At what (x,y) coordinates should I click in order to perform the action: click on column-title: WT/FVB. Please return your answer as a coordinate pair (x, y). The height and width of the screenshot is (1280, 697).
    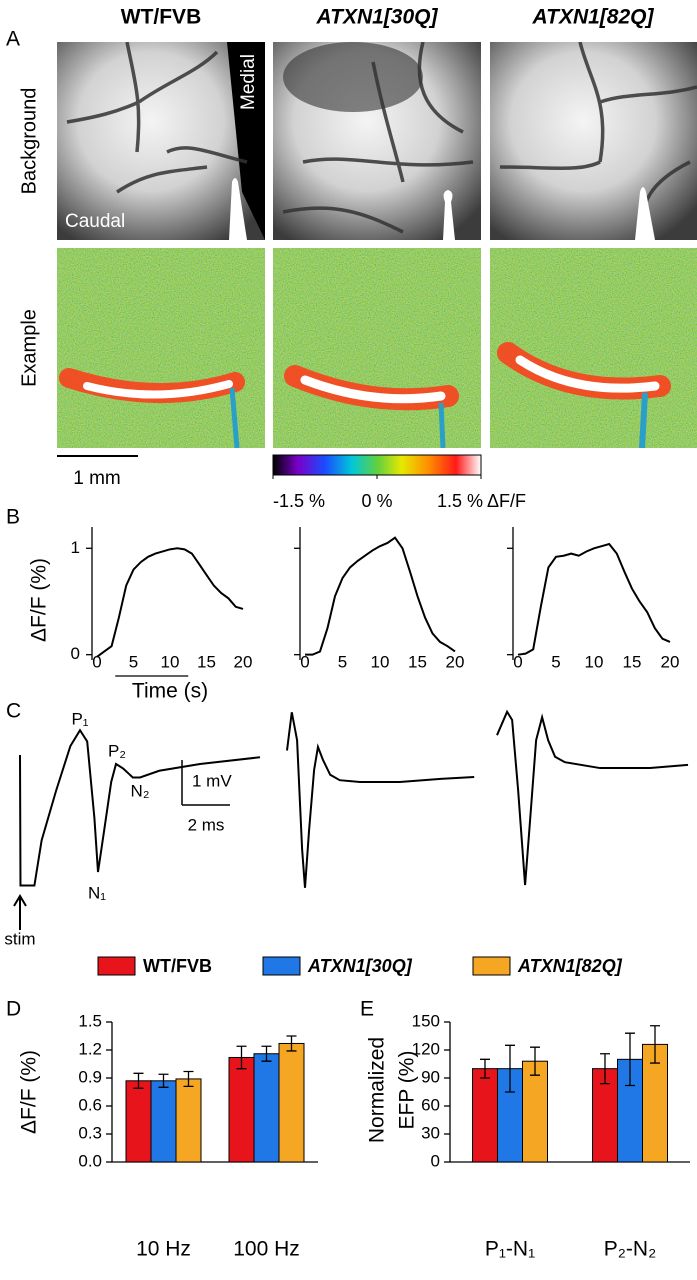
    Looking at the image, I should click on (161, 17).